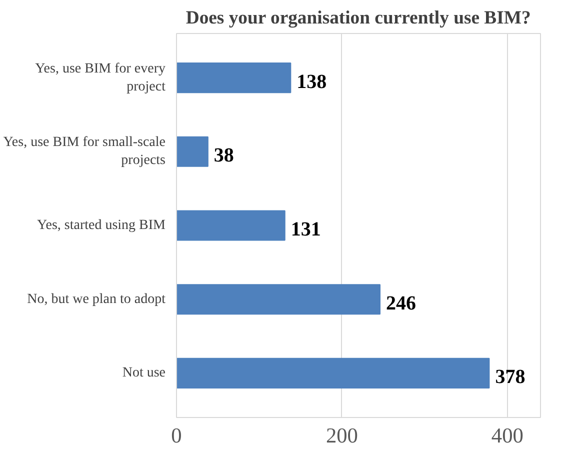 The image size is (577, 455). What do you see at coordinates (96, 299) in the screenshot?
I see `y-tick-label: No, but we plan to adopt` at bounding box center [96, 299].